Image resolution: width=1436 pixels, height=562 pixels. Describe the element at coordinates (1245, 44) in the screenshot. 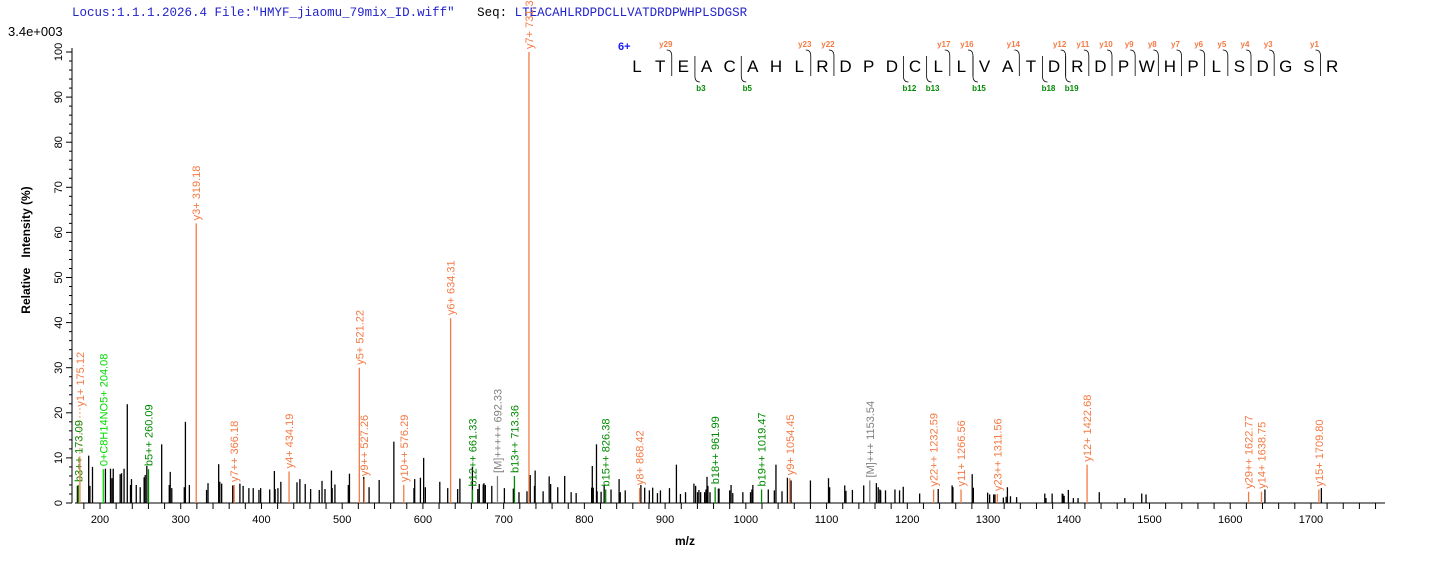

I see `y-ion-label: y4` at that location.